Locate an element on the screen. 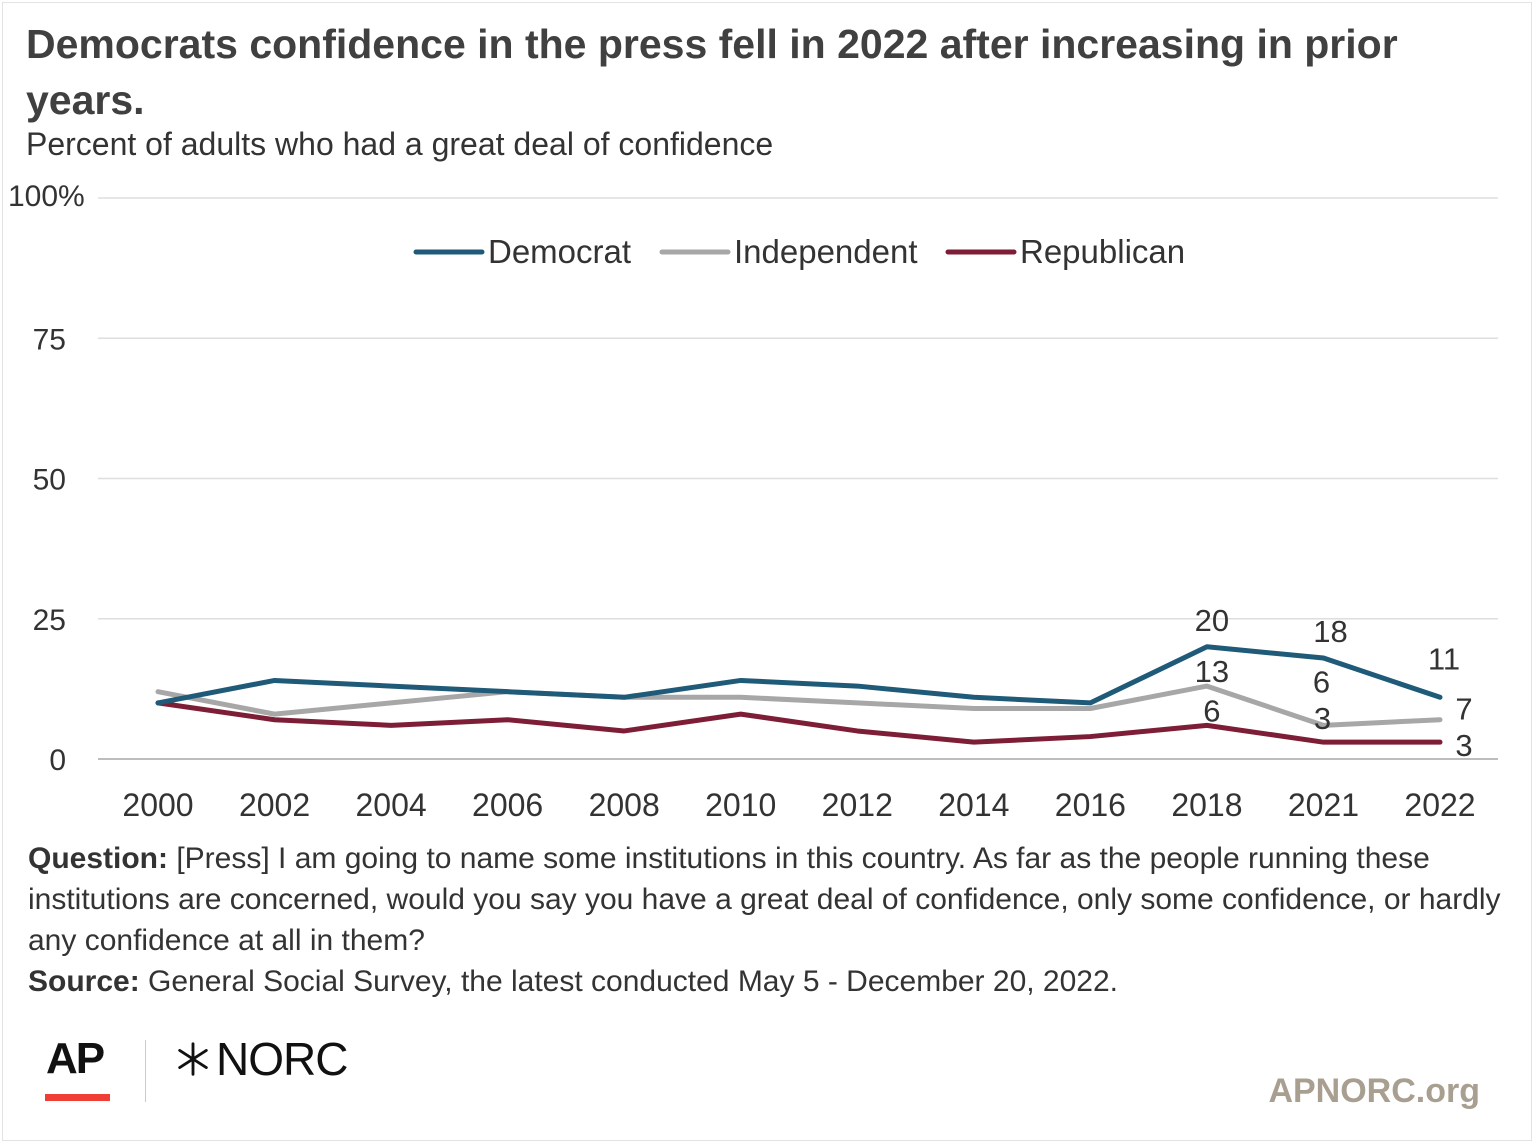 The image size is (1536, 1145). site-url: APNORC.org is located at coordinates (1374, 1091).